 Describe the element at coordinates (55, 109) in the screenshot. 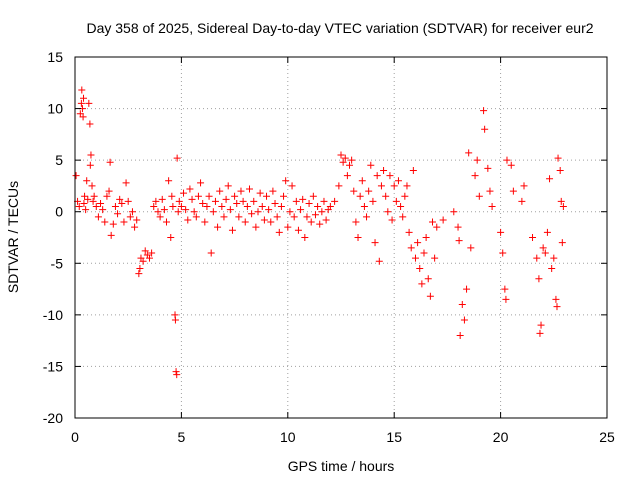

I see `y-tick-label: 10` at that location.